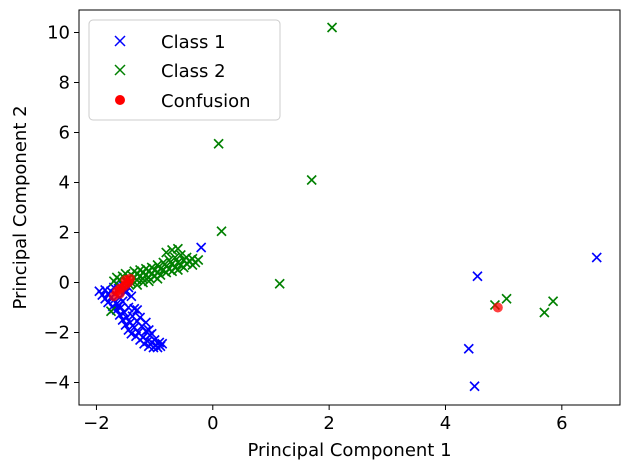 This screenshot has width=630, height=470. What do you see at coordinates (64, 283) in the screenshot?
I see `y-tick-label: 0` at bounding box center [64, 283].